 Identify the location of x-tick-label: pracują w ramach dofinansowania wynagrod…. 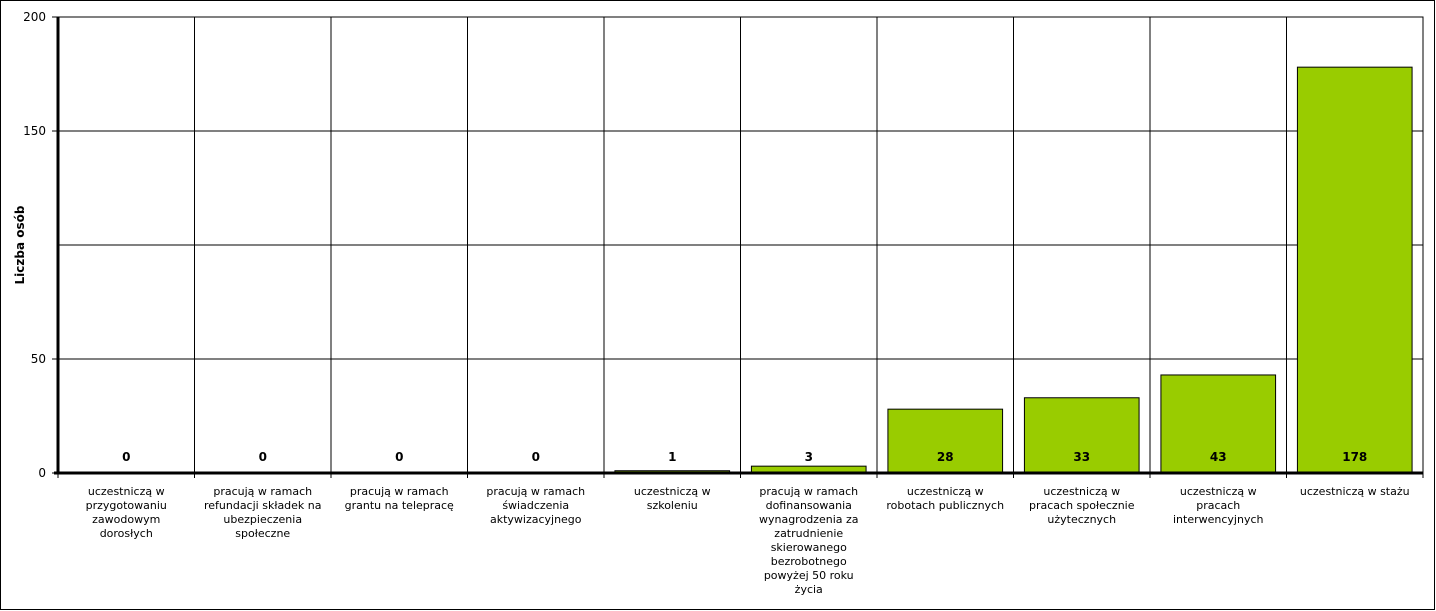
(808, 540).